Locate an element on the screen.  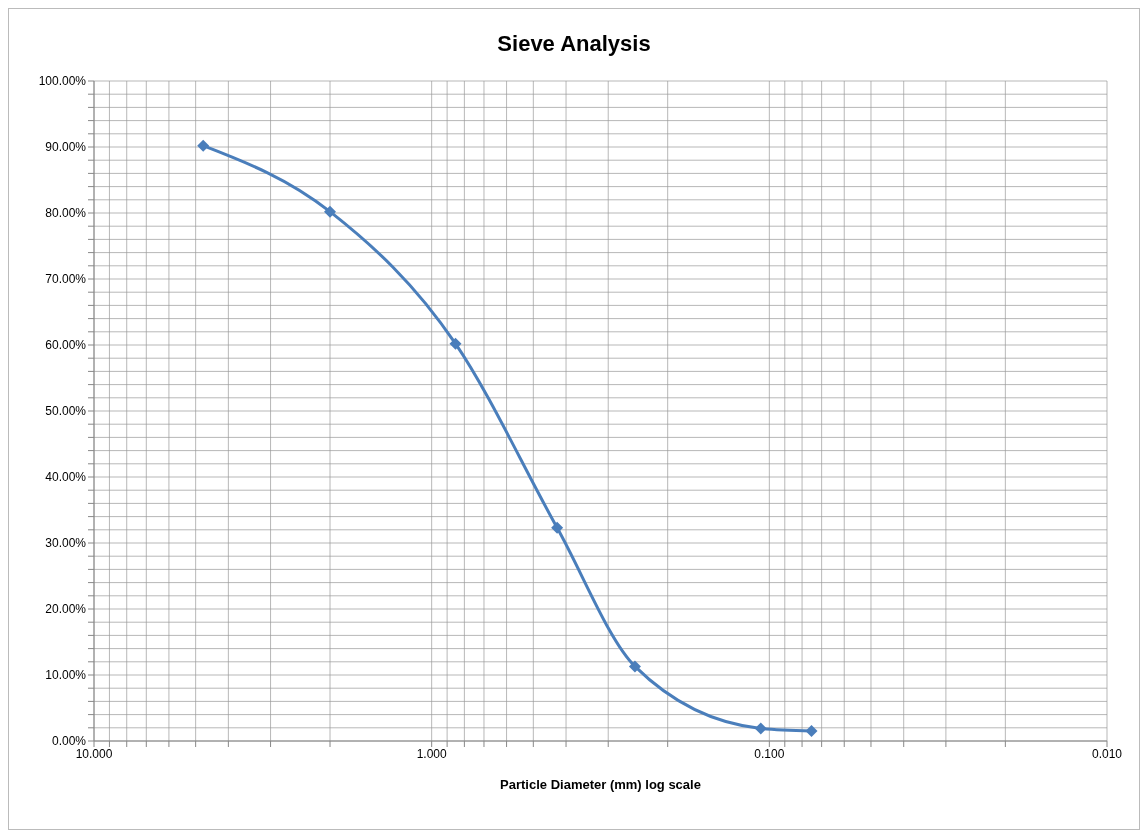
x-tick-label: 0.010 is located at coordinates (1107, 753).